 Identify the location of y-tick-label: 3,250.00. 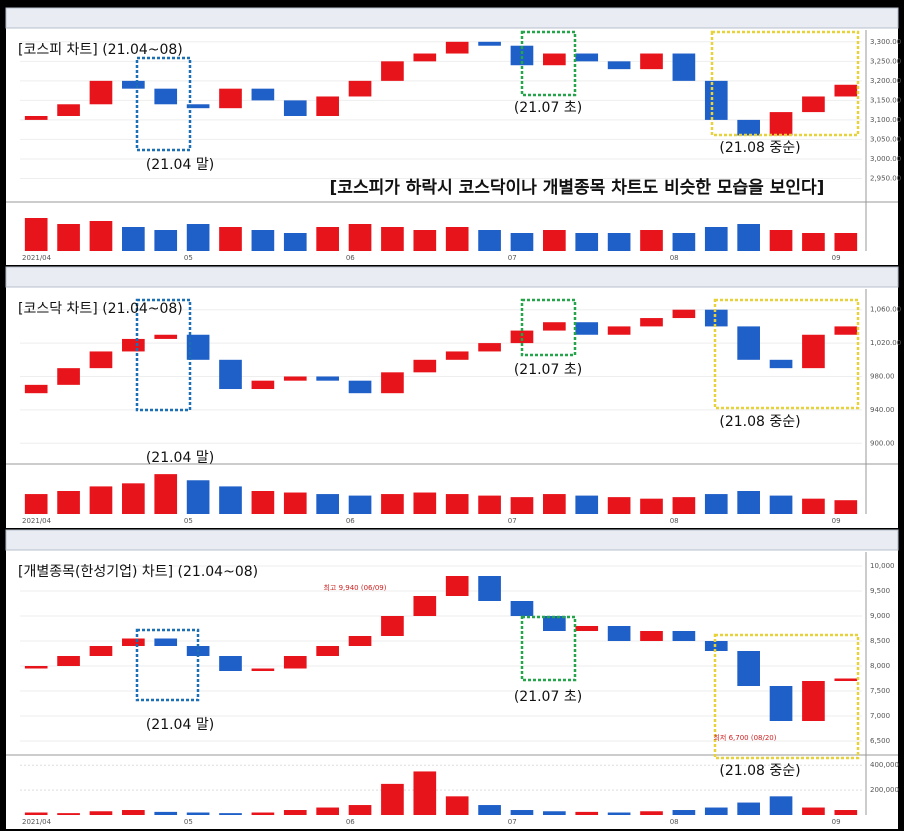
(885, 61).